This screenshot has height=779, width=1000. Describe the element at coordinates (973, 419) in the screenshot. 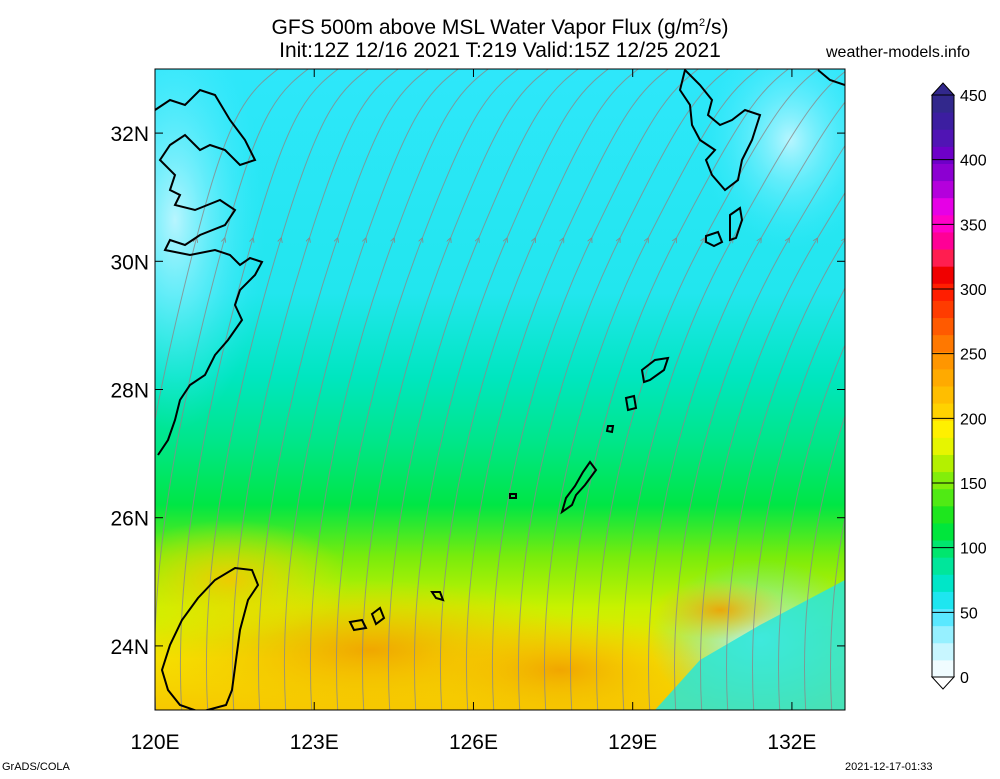

I see `colorbar-label: 200` at that location.